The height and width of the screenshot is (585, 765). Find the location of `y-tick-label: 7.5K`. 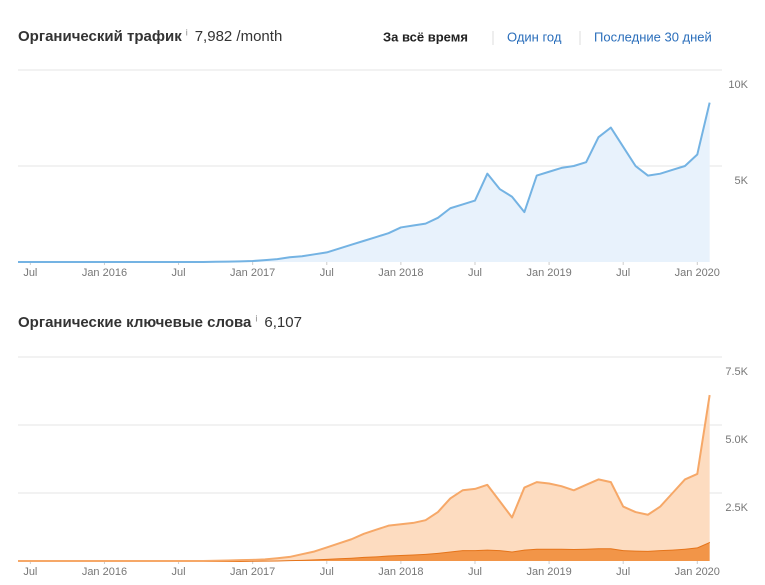

y-tick-label: 7.5K is located at coordinates (736, 372).